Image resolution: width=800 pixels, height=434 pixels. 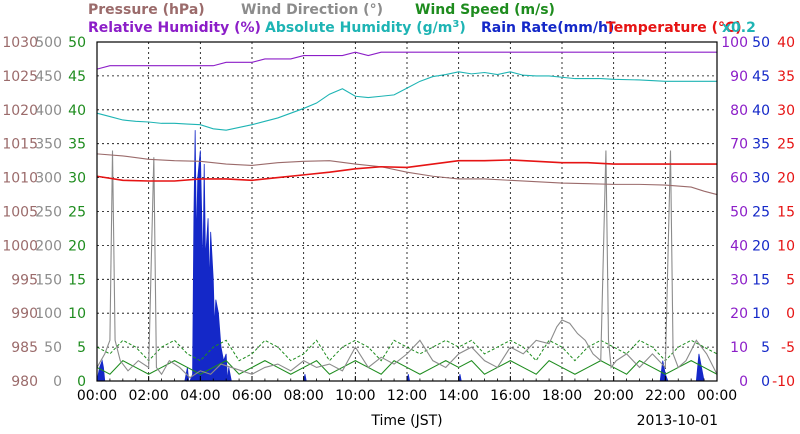 What do you see at coordinates (786, 179) in the screenshot?
I see `right-tick-temperature: 20` at bounding box center [786, 179].